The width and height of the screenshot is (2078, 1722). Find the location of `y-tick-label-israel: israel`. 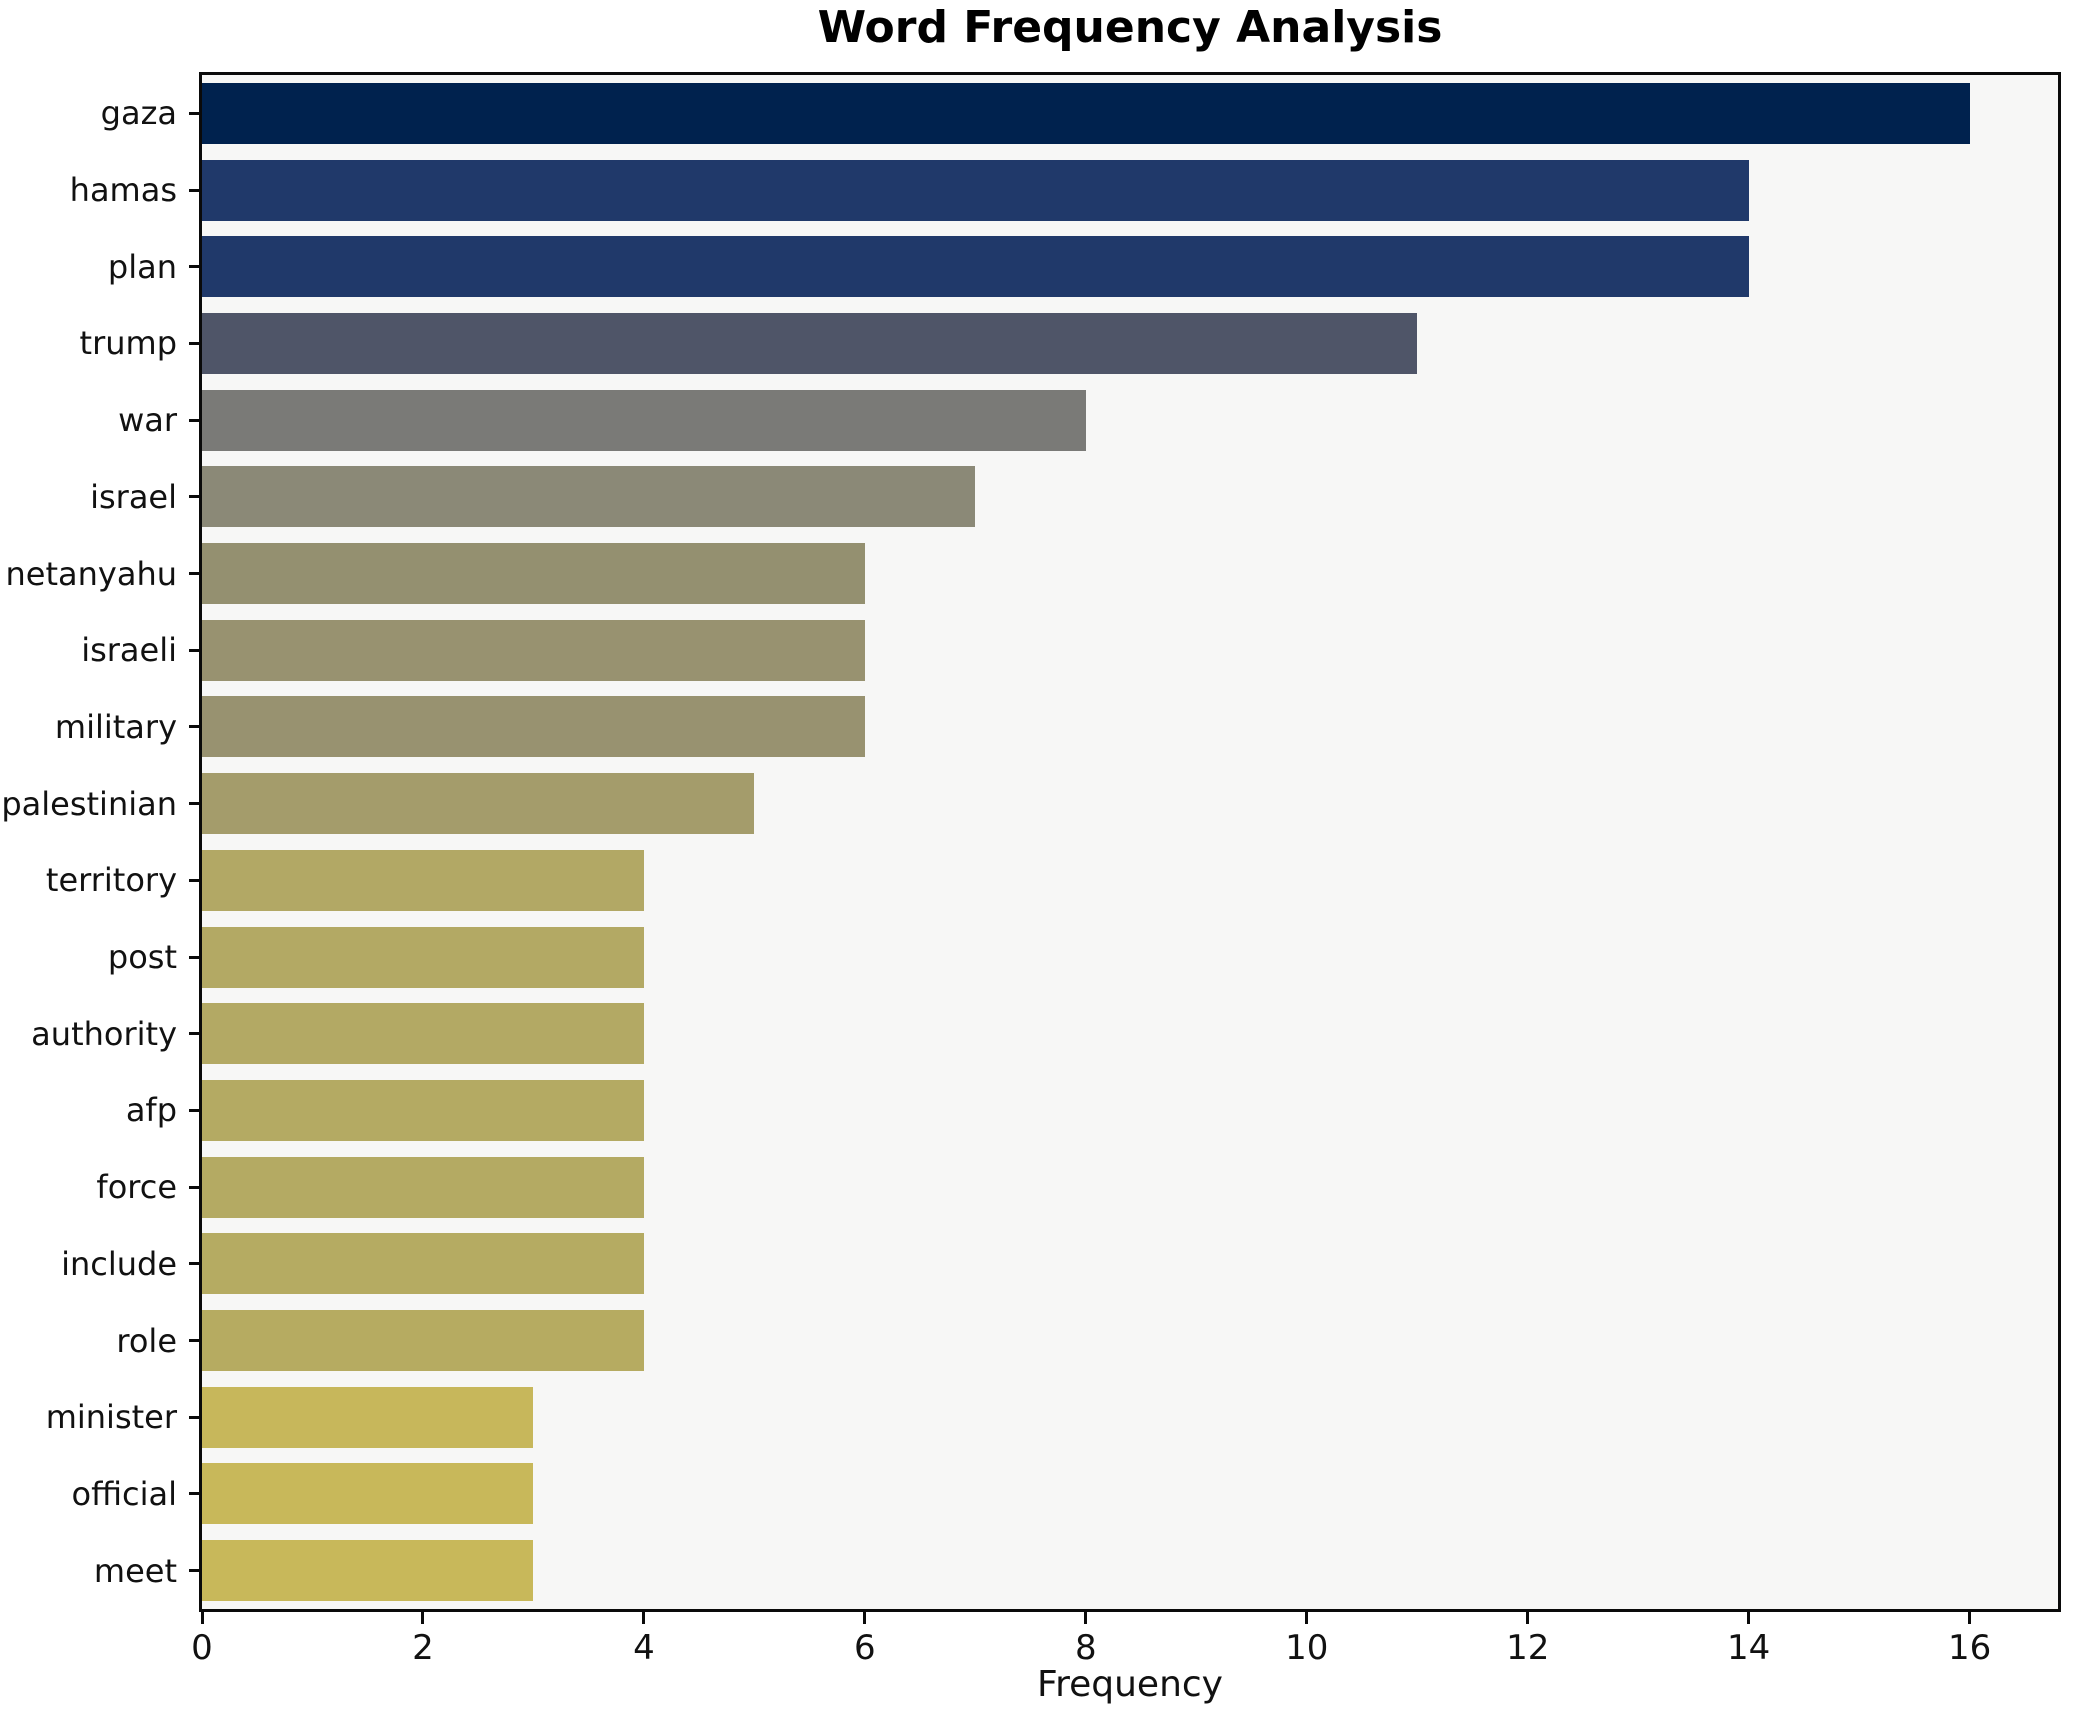

y-tick-label-israel: israel is located at coordinates (133, 496).